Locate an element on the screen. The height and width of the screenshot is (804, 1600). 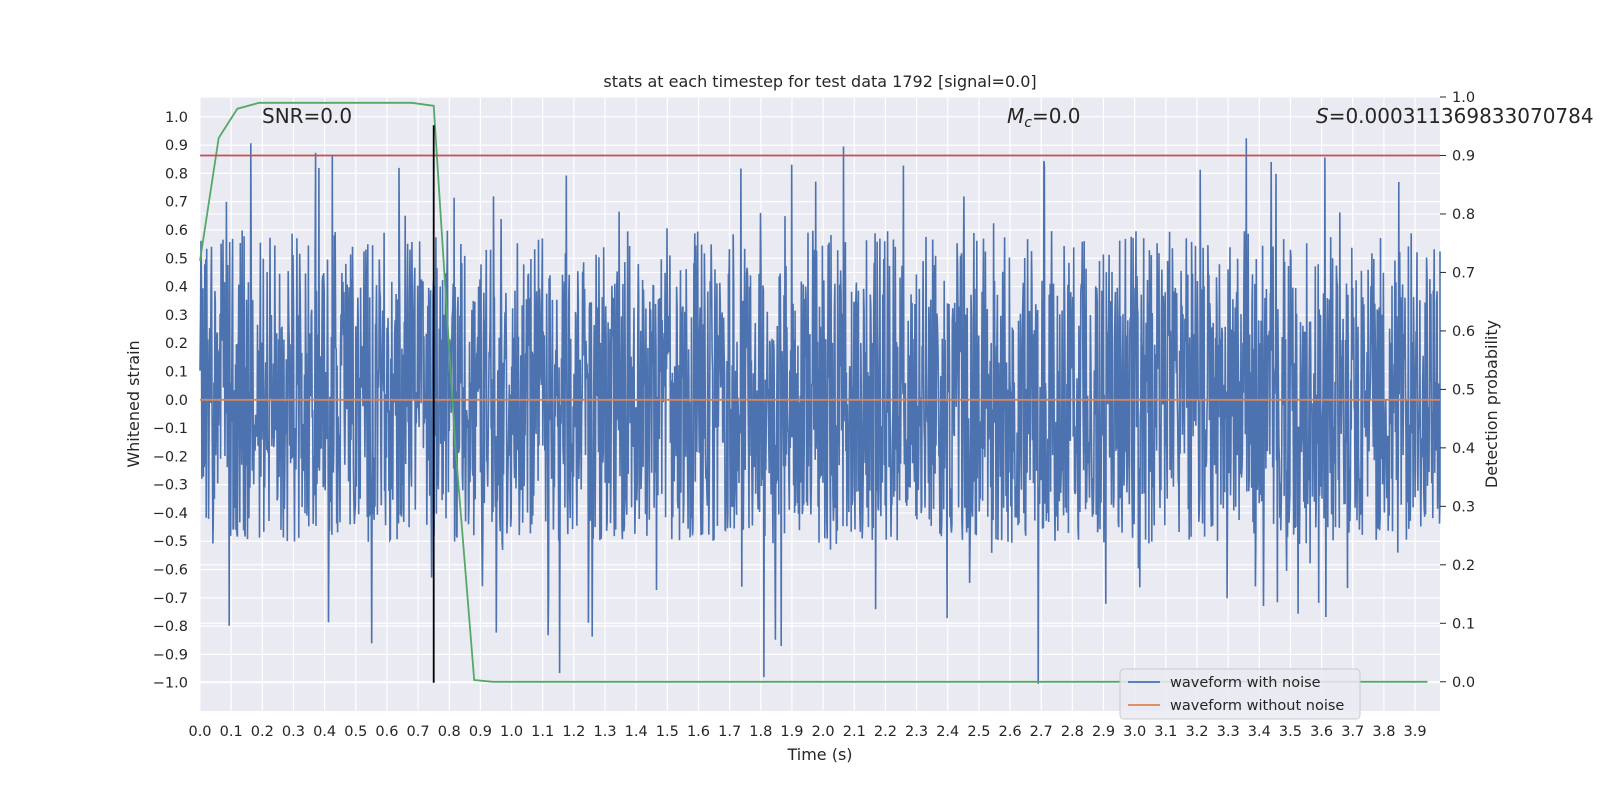
y2-tick-label: 0.2 is located at coordinates (1463, 566).